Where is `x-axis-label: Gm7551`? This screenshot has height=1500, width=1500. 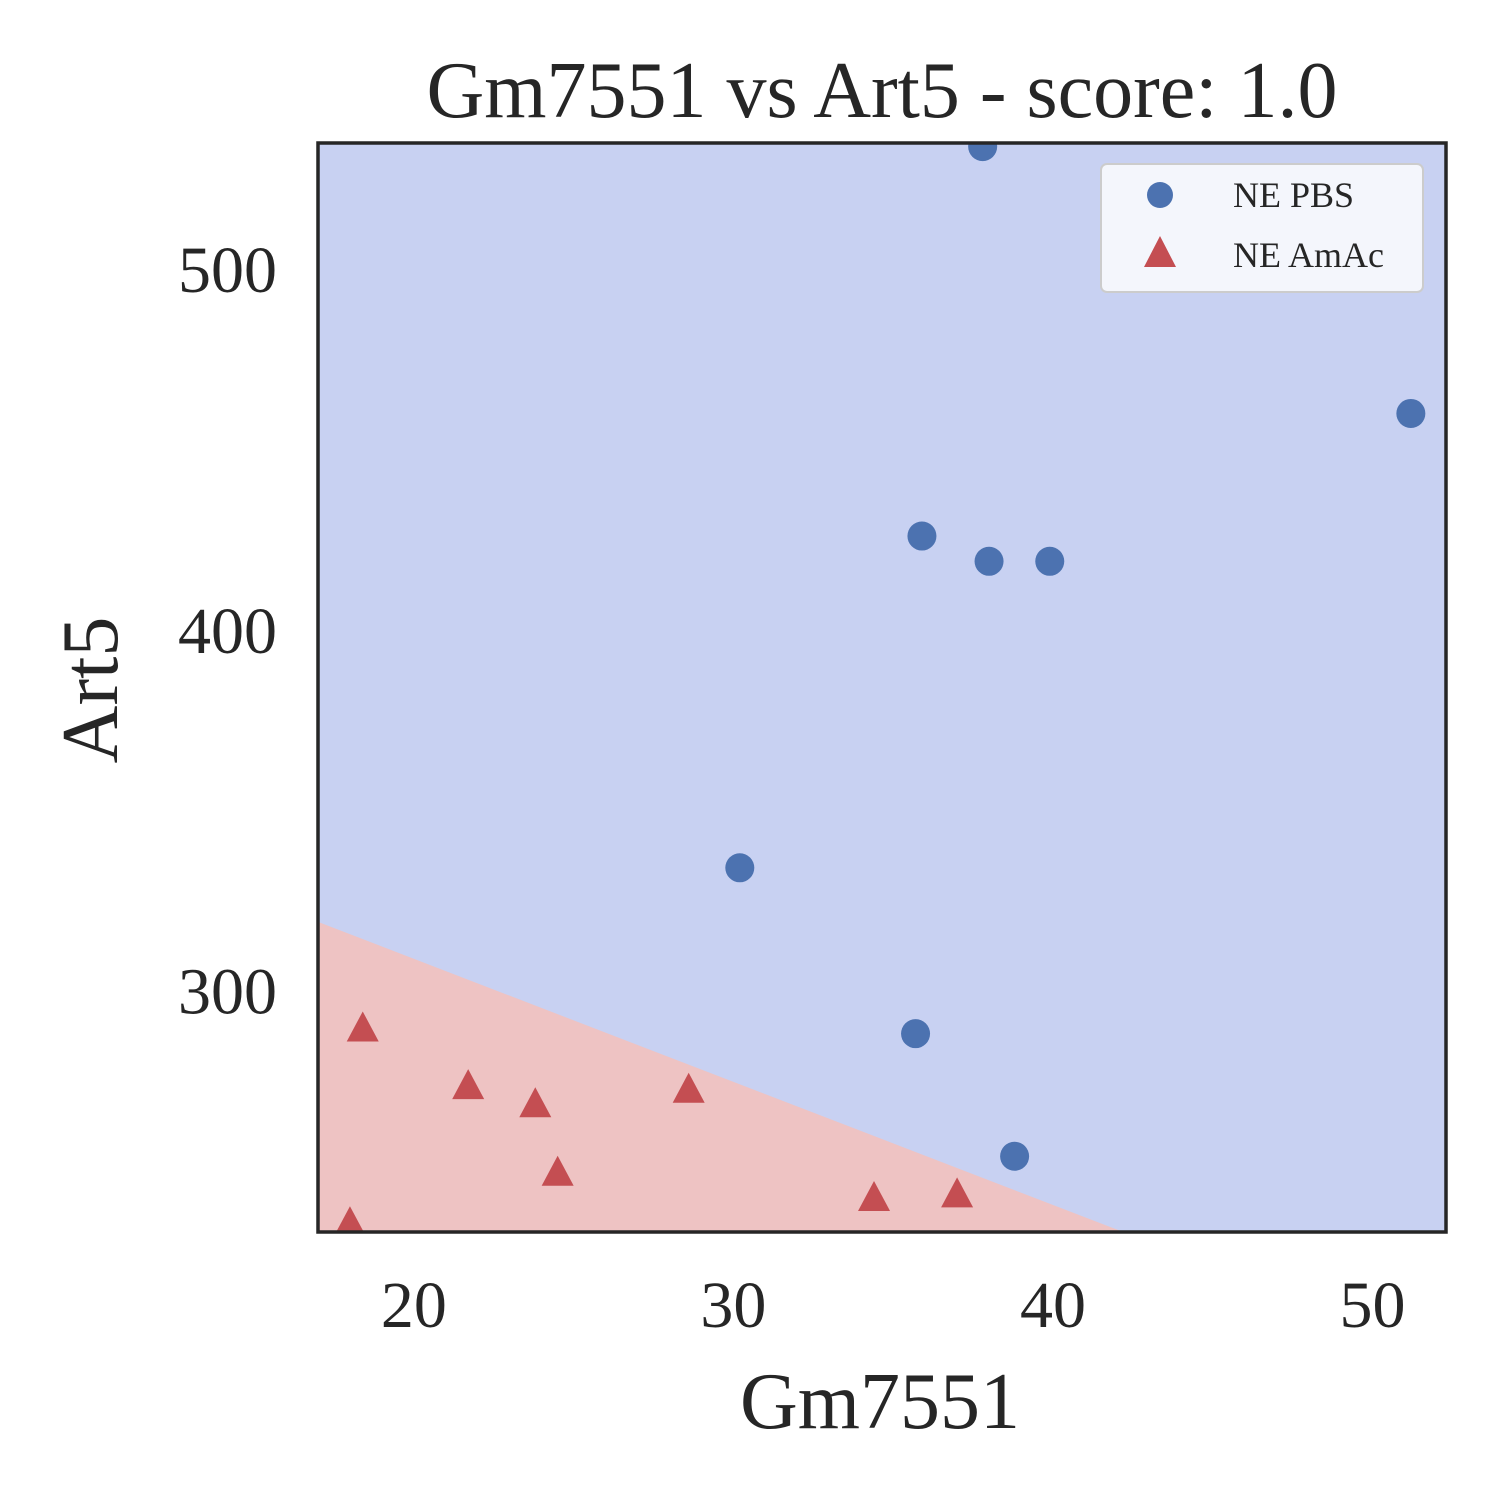 x-axis-label: Gm7551 is located at coordinates (880, 1402).